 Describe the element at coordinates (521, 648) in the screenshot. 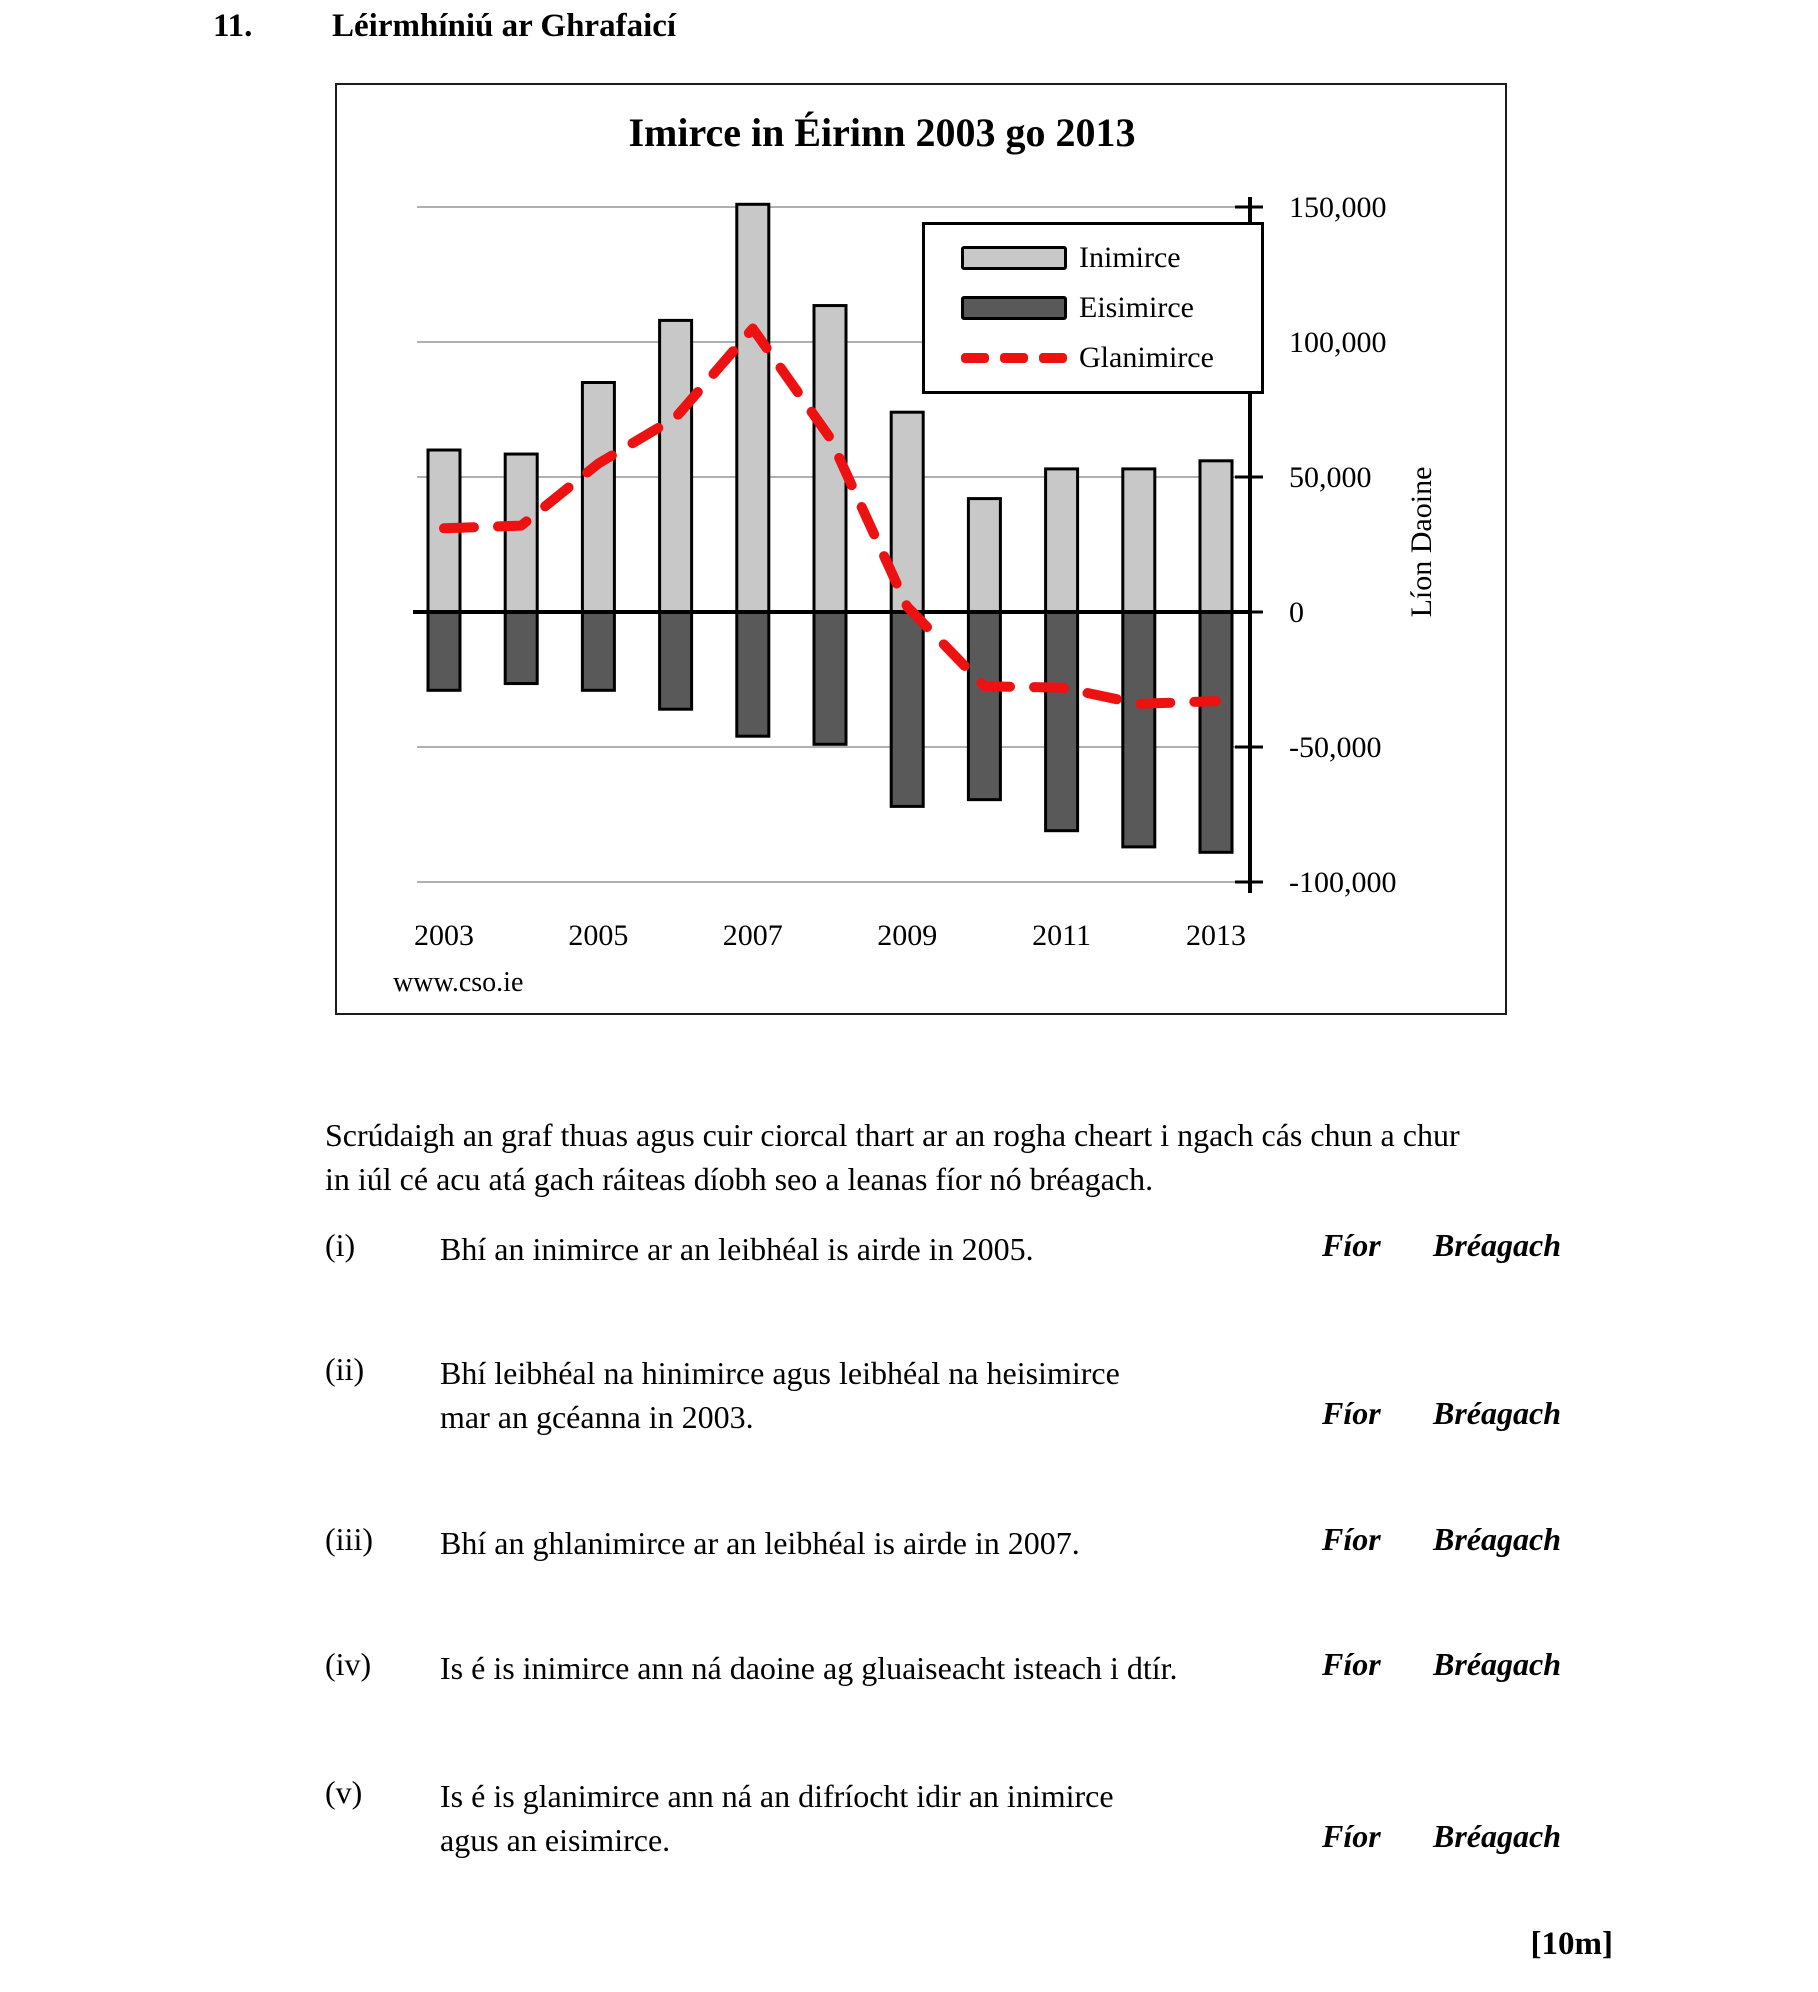

I see `bar-eisimirce-2004` at that location.